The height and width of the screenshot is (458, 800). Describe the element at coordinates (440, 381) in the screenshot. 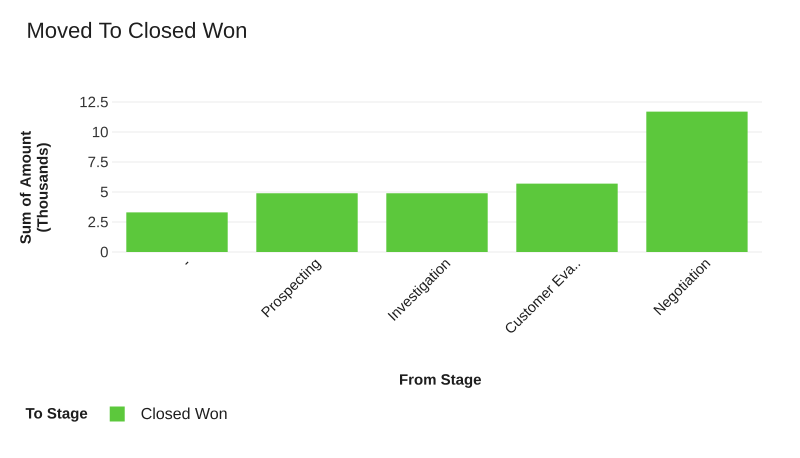

I see `x-axis-title: From Stage` at that location.